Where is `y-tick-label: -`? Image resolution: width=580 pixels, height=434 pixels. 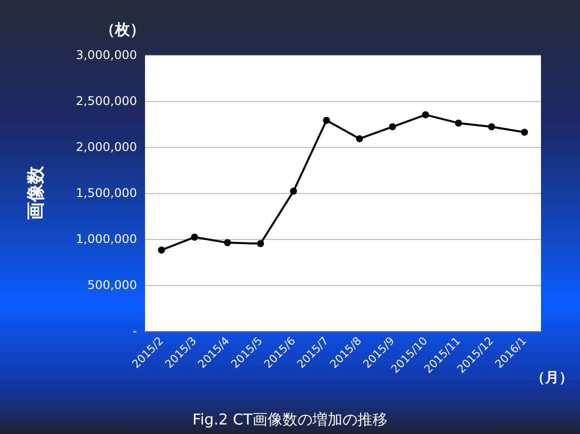 y-tick-label: - is located at coordinates (134, 331).